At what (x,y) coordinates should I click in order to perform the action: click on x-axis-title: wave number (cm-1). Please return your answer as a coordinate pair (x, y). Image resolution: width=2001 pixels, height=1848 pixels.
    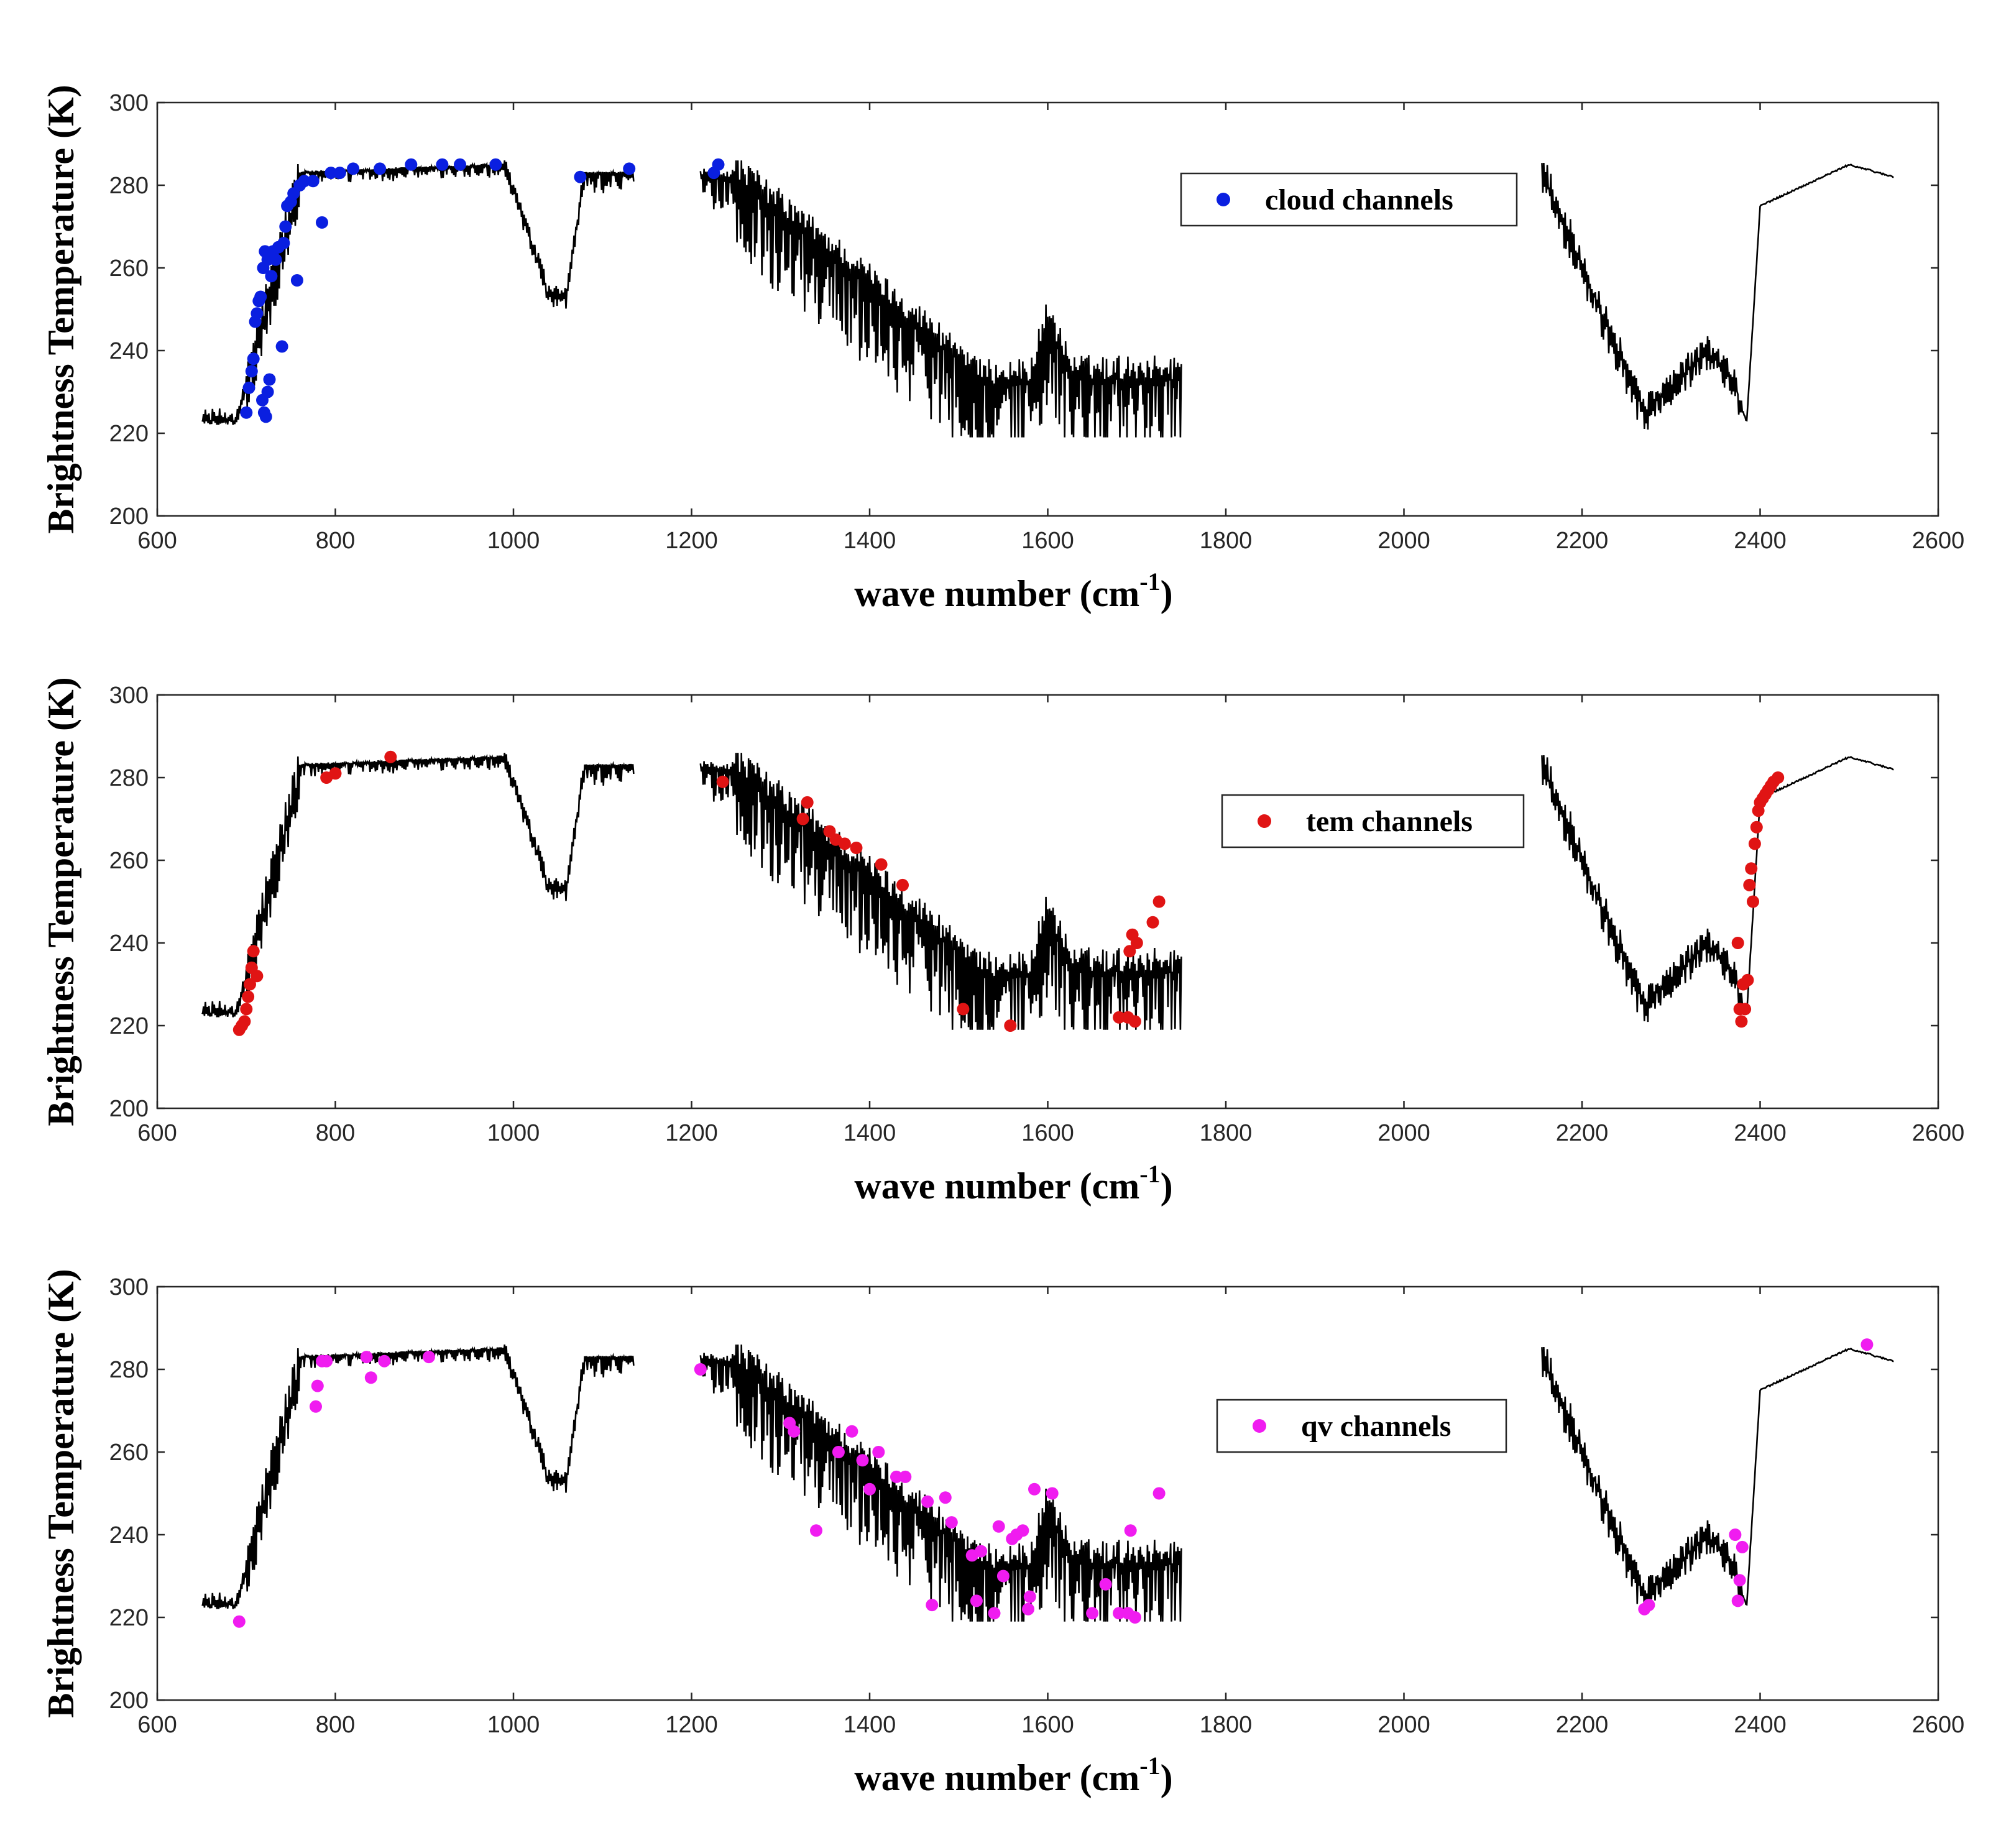
    Looking at the image, I should click on (1013, 591).